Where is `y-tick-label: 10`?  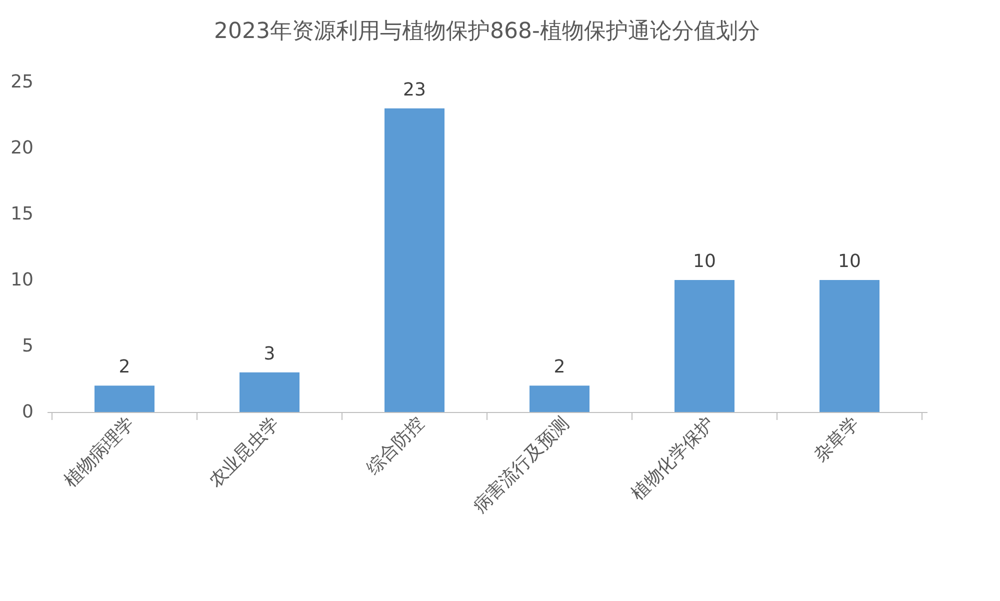 y-tick-label: 10 is located at coordinates (22, 280).